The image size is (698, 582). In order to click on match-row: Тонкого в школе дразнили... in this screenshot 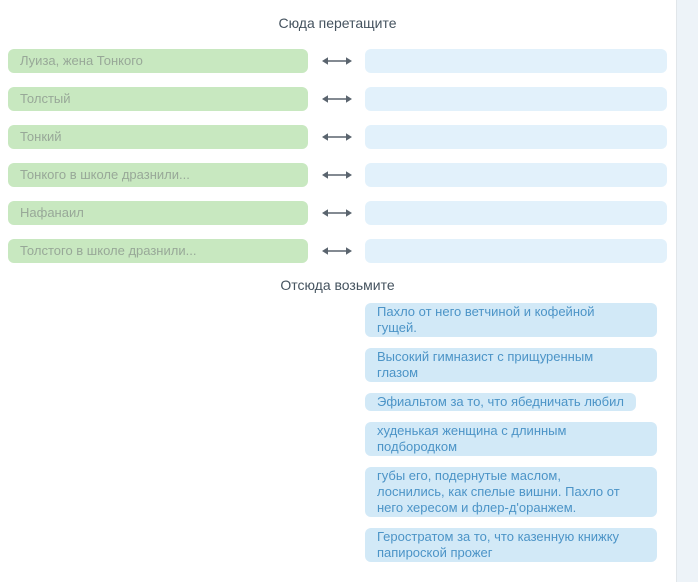, I will do `click(337, 175)`.